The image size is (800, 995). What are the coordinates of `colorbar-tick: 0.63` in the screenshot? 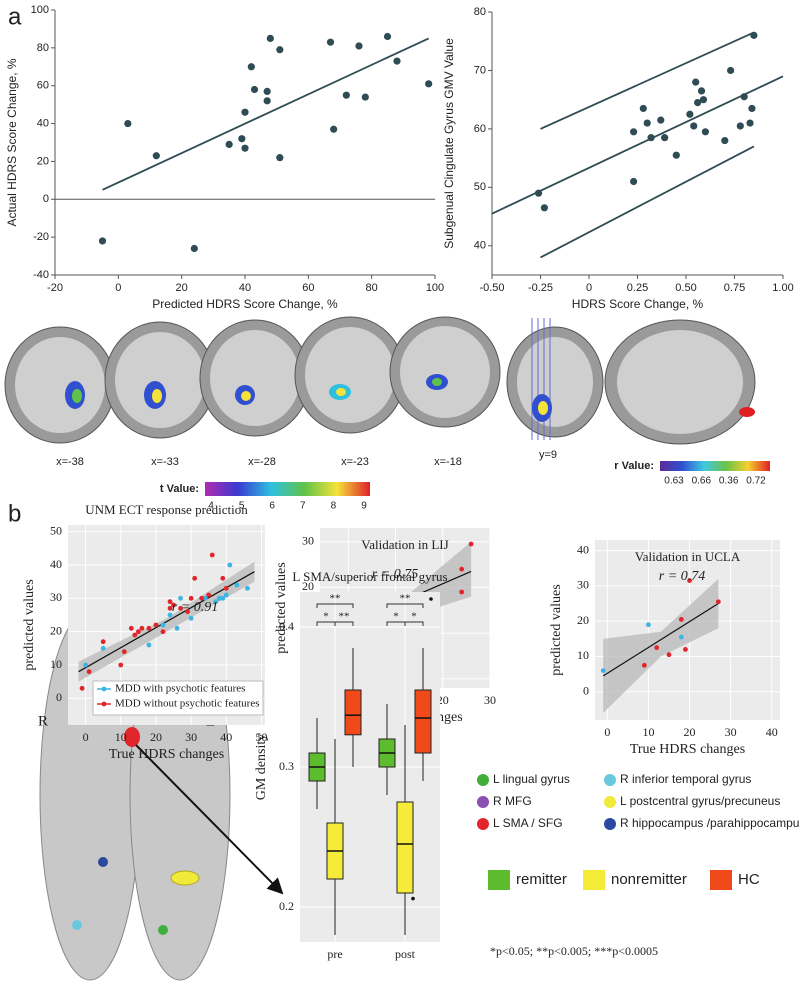 It's located at (674, 481).